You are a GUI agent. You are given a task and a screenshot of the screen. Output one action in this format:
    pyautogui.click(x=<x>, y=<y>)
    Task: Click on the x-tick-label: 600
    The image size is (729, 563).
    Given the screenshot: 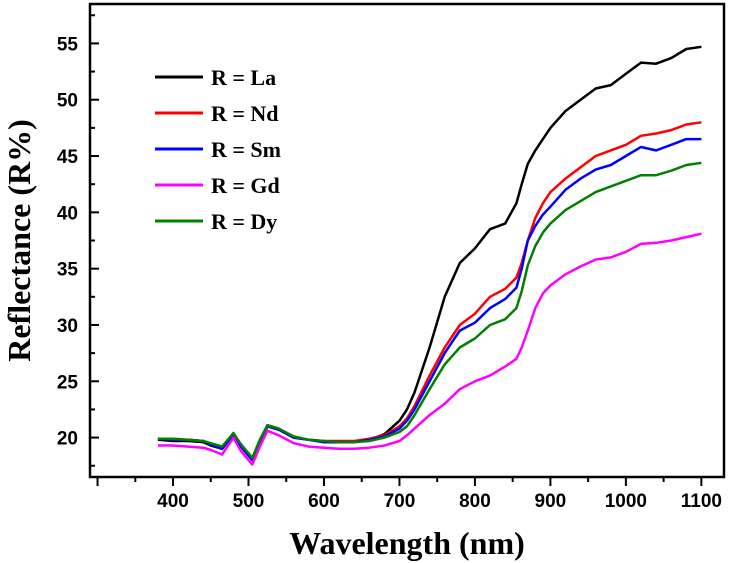 What is the action you would take?
    pyautogui.click(x=324, y=501)
    